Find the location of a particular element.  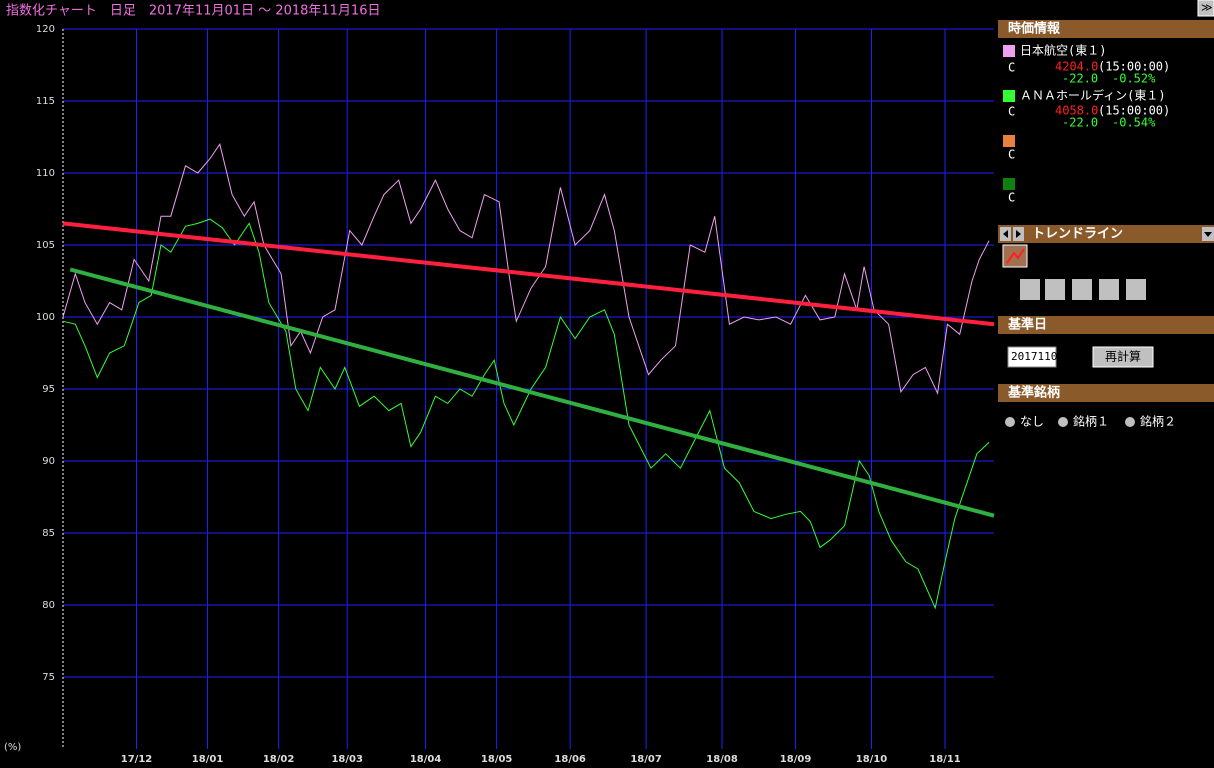

collapse-button is located at coordinates (1205, 8).